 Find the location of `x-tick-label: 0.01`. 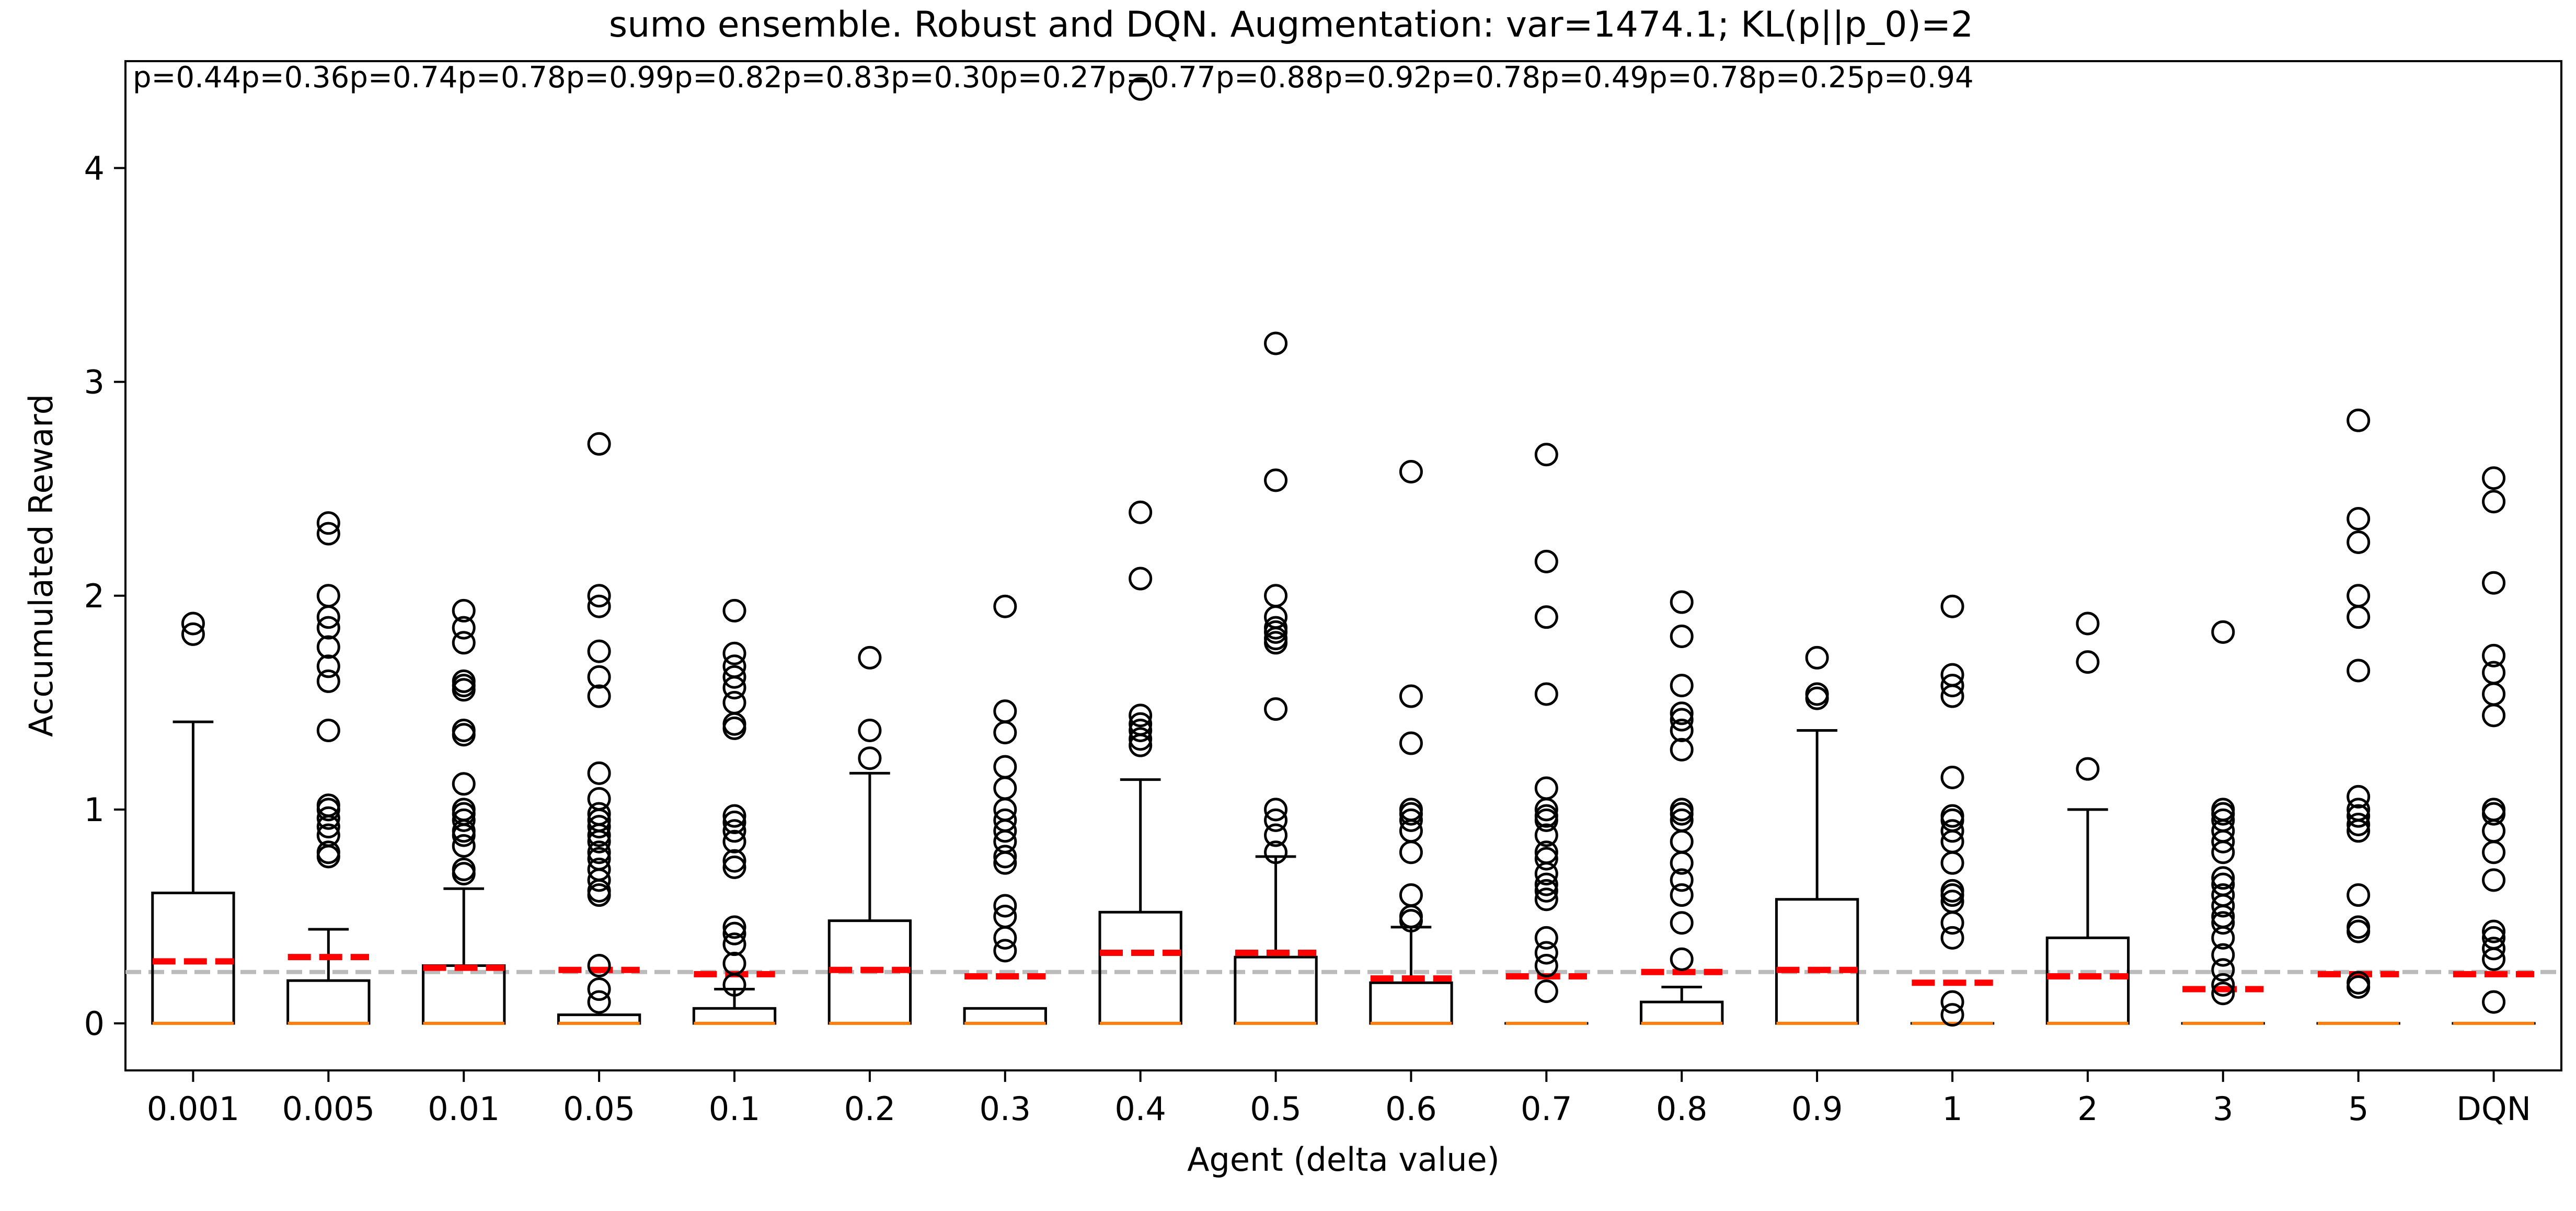

x-tick-label: 0.01 is located at coordinates (464, 1109).